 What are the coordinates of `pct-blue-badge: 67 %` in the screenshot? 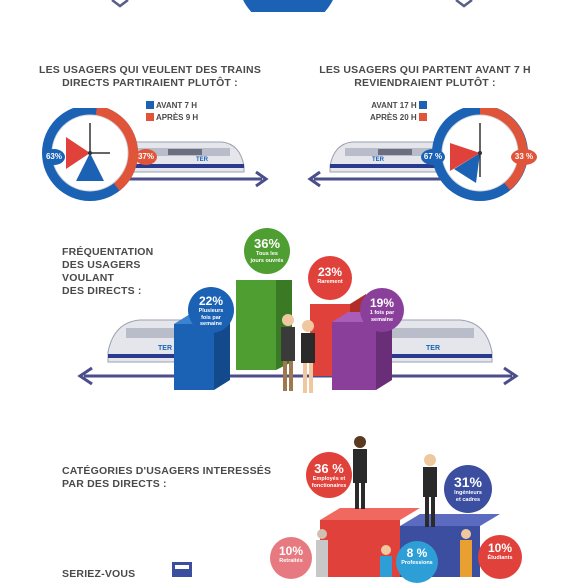 It's located at (433, 157).